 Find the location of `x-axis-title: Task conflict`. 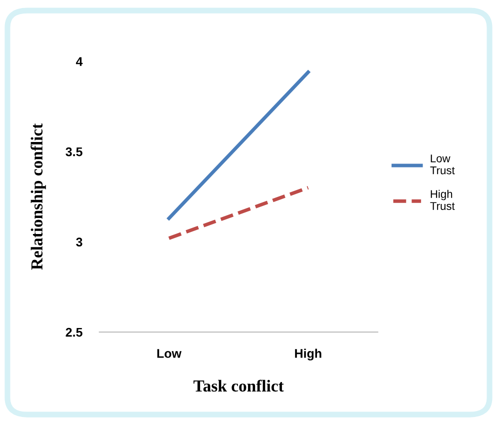

x-axis-title: Task conflict is located at coordinates (239, 386).